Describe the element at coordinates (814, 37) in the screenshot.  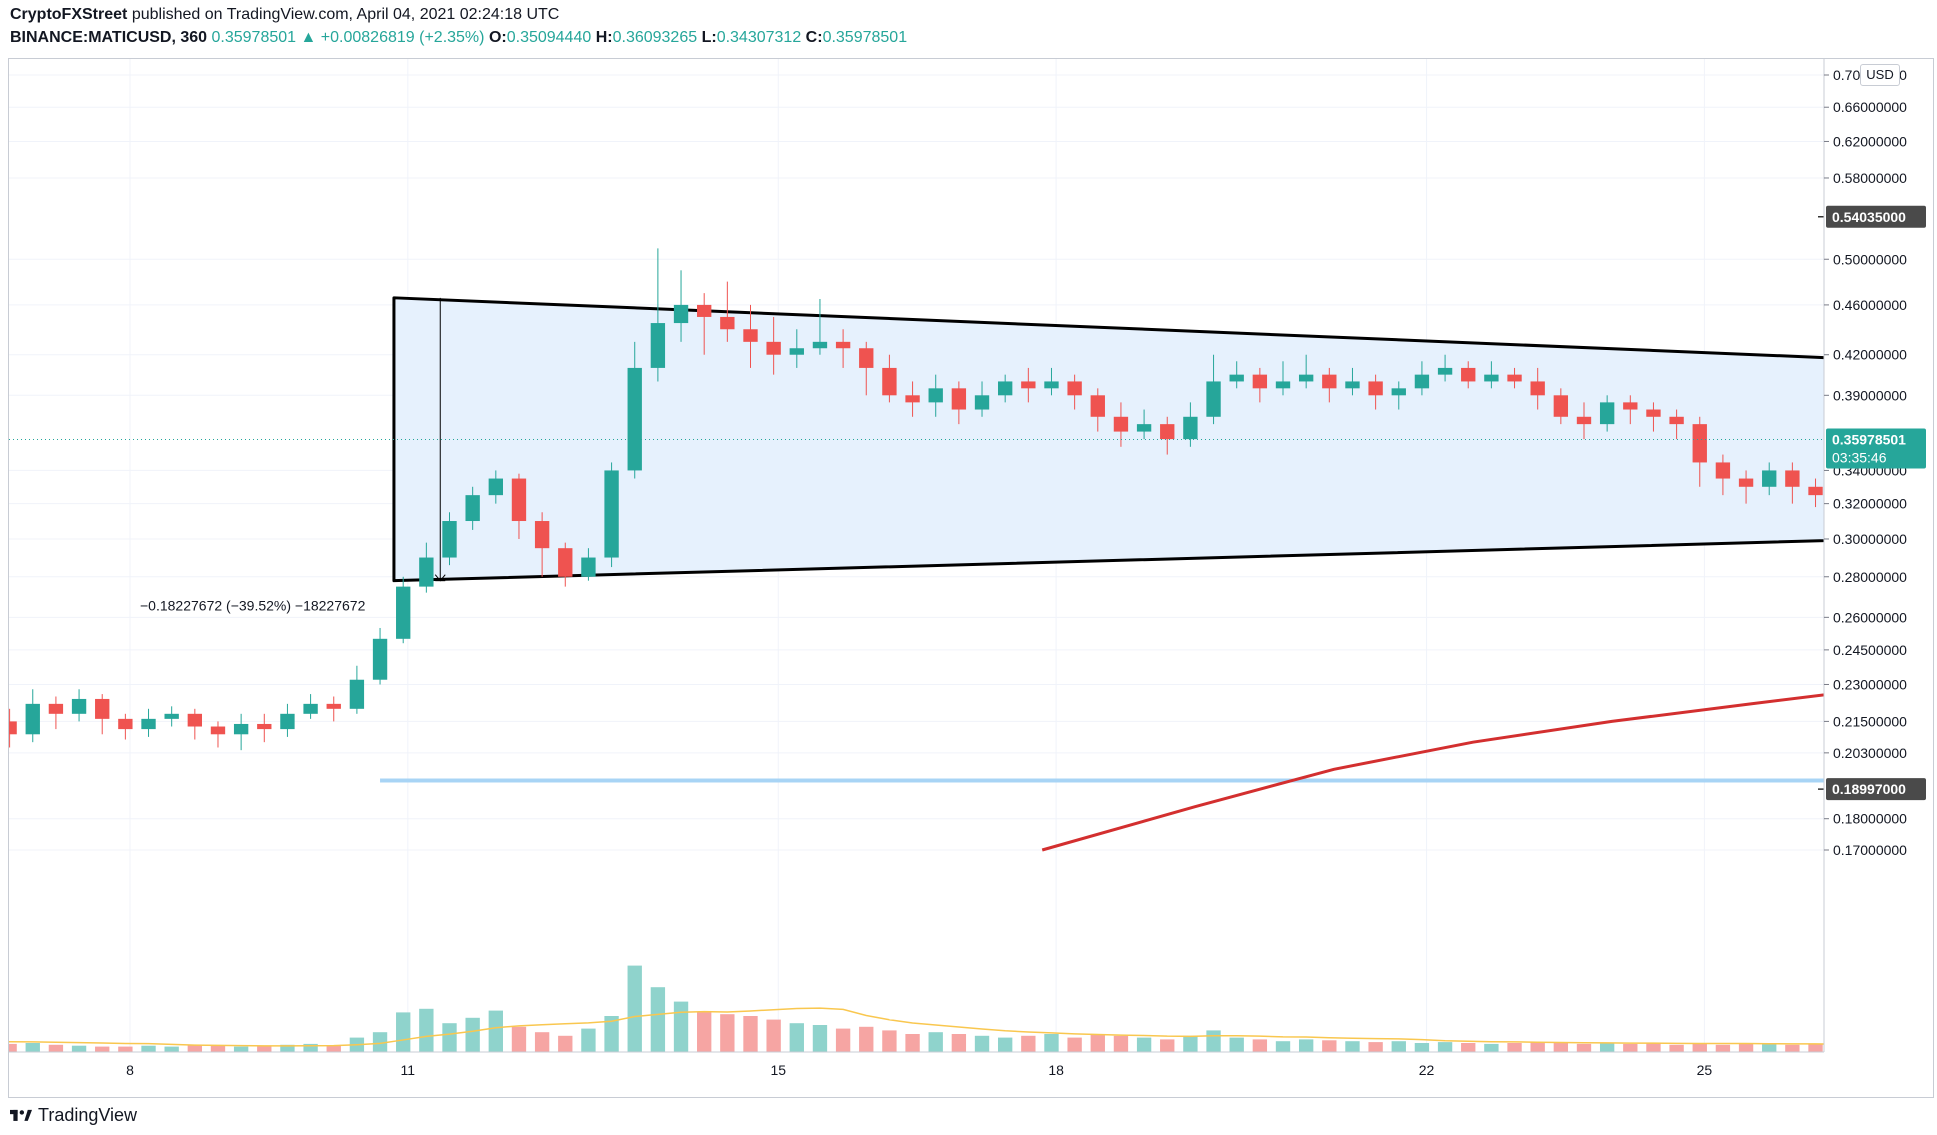
I see `close-label: C:` at that location.